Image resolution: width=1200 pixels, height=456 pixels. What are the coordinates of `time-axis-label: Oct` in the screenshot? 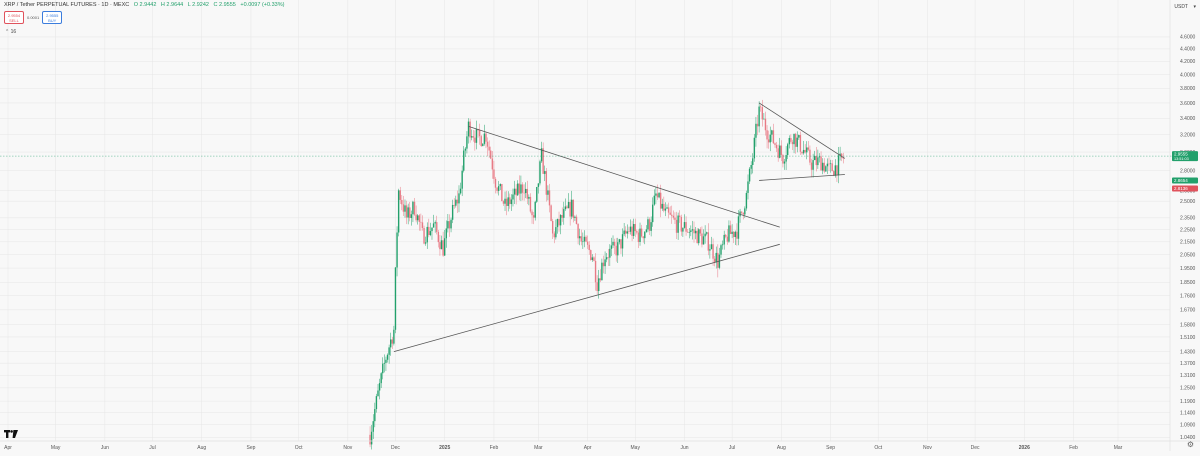 It's located at (878, 448).